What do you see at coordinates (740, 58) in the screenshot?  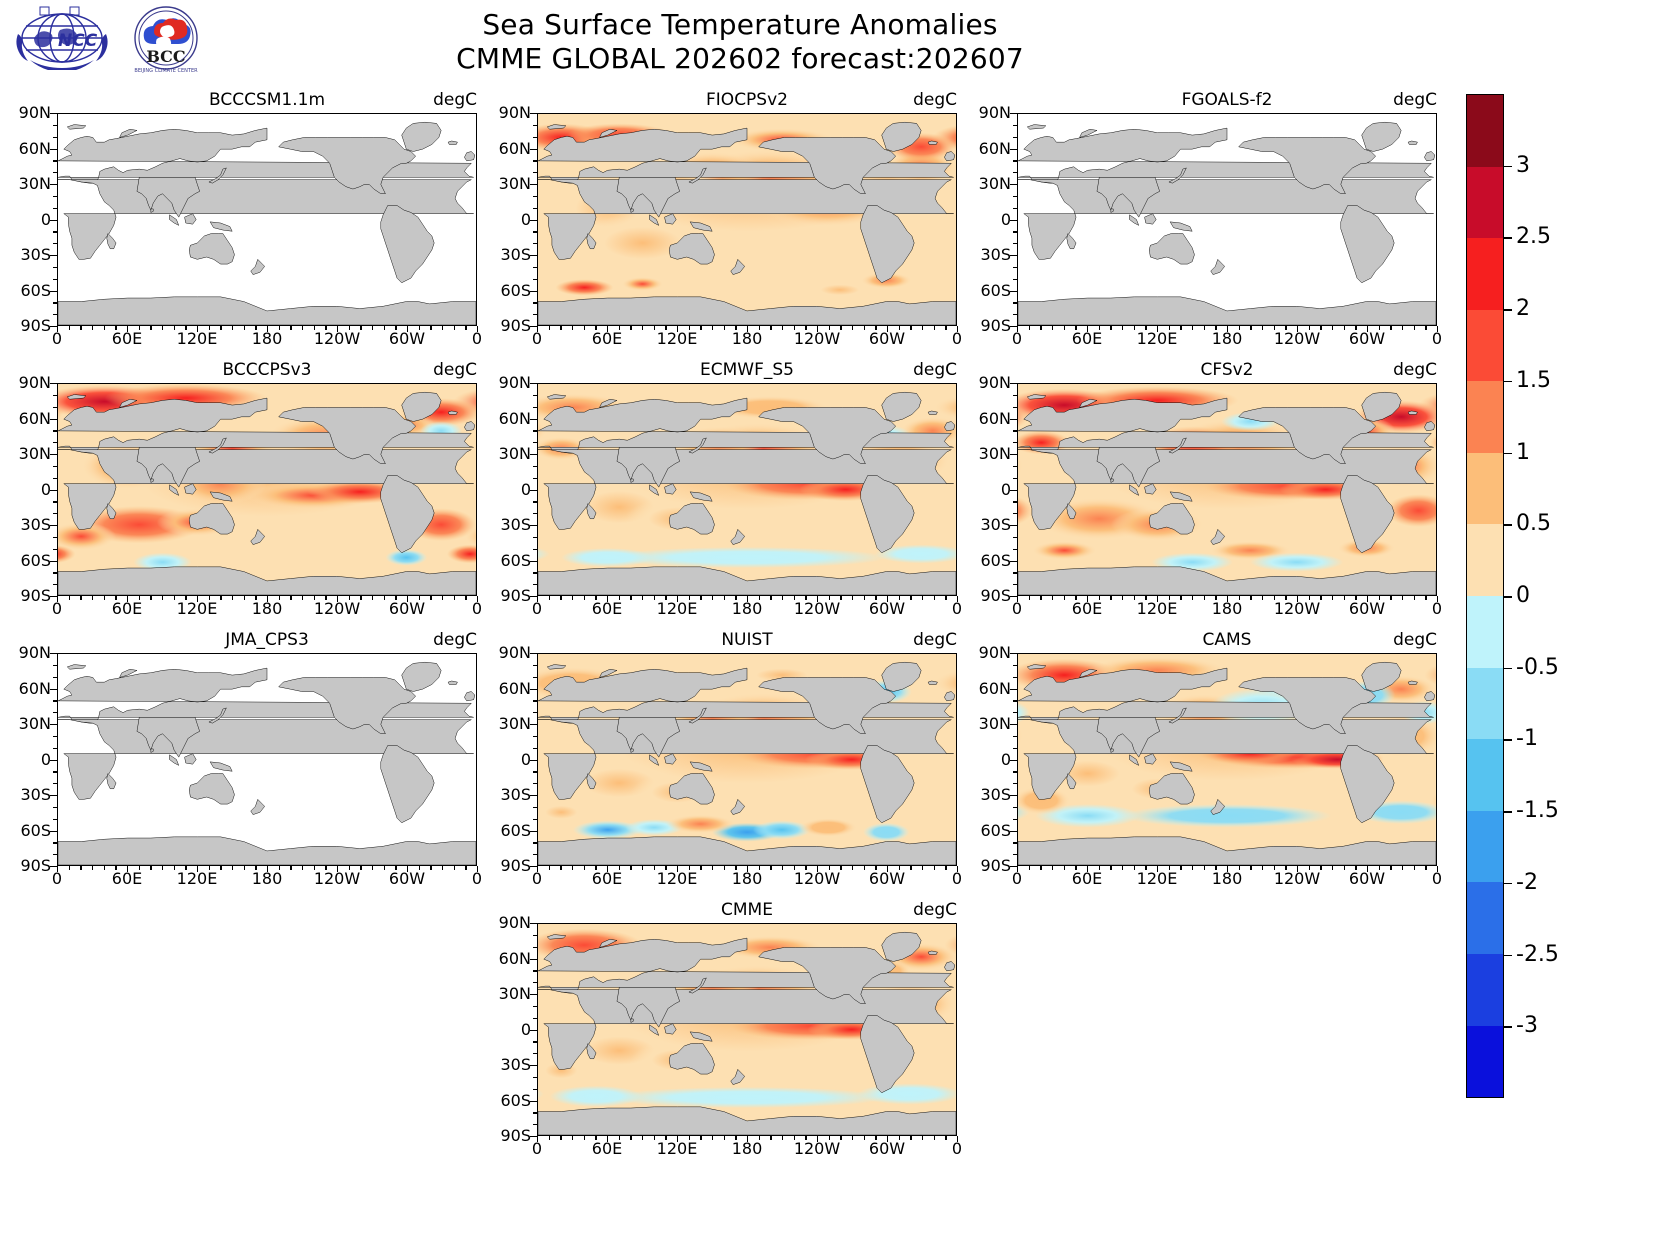 I see `chart-subtitle: CMME GLOBAL 202602 forecast:202607` at bounding box center [740, 58].